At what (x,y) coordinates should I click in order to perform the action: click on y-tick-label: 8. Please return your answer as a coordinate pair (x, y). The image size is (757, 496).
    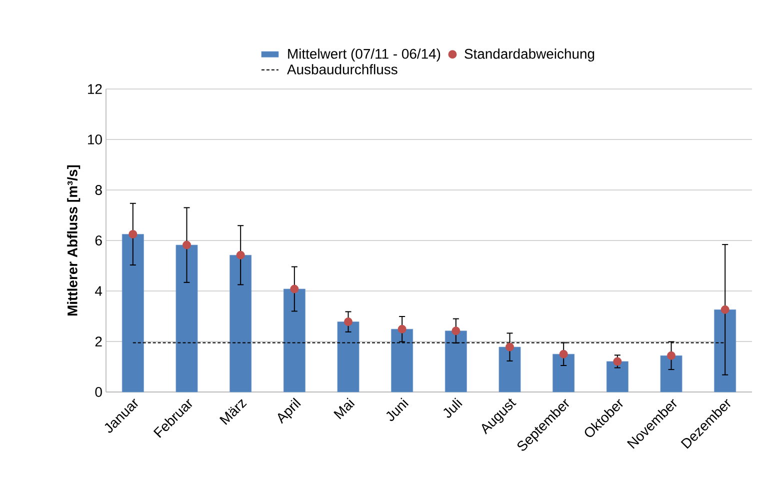
    Looking at the image, I should click on (98, 190).